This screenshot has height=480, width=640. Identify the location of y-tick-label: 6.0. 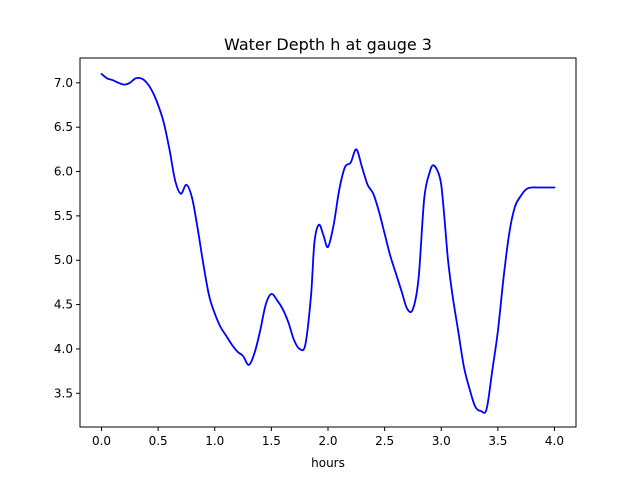
(63, 172).